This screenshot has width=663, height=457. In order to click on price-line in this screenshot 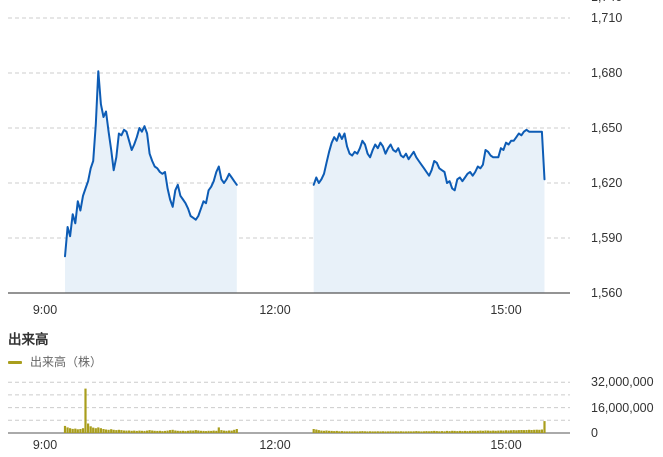, I will do `click(151, 164)`.